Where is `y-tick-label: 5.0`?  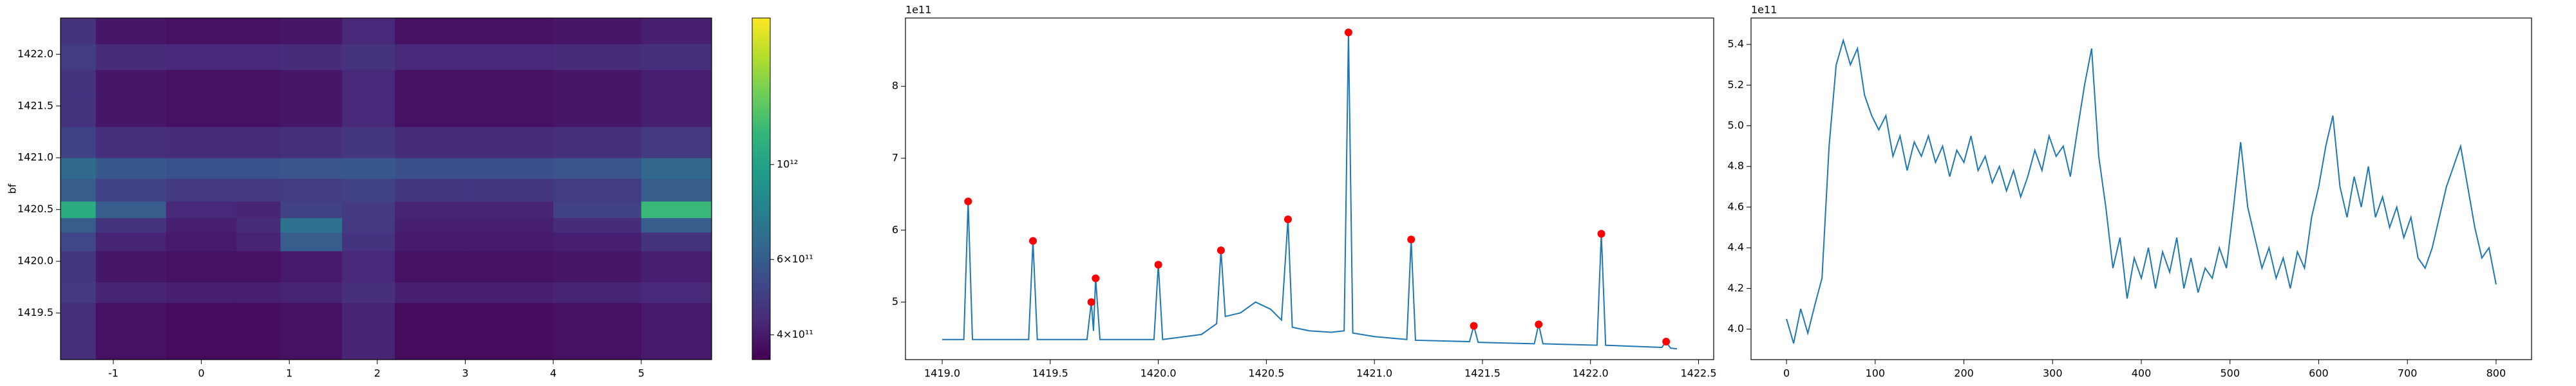 y-tick-label: 5.0 is located at coordinates (1736, 125).